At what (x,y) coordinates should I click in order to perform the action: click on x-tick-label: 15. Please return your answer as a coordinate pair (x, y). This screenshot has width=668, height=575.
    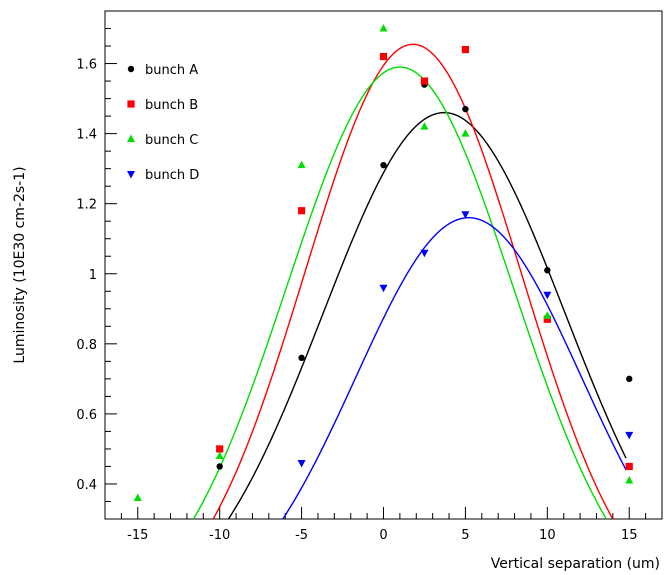
    Looking at the image, I should click on (629, 535).